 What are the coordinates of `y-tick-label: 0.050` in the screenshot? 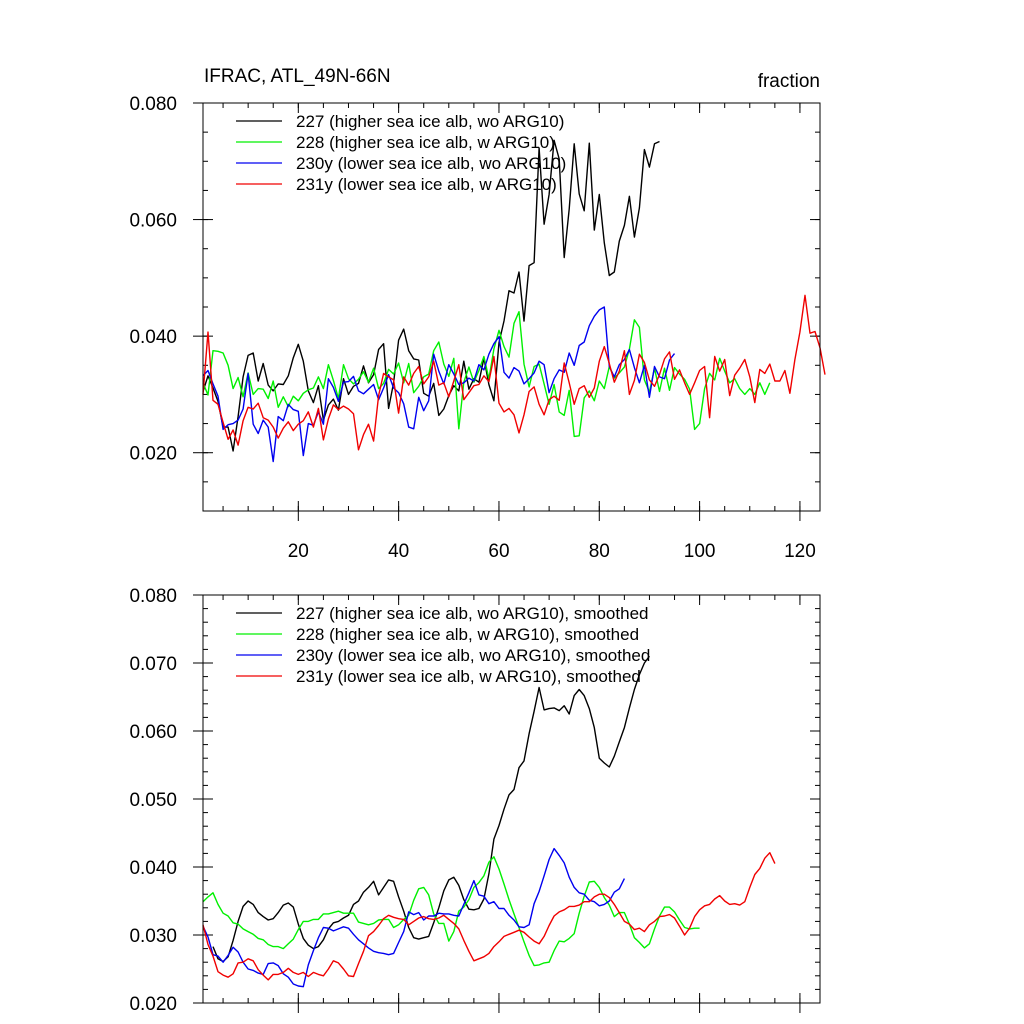 It's located at (153, 800).